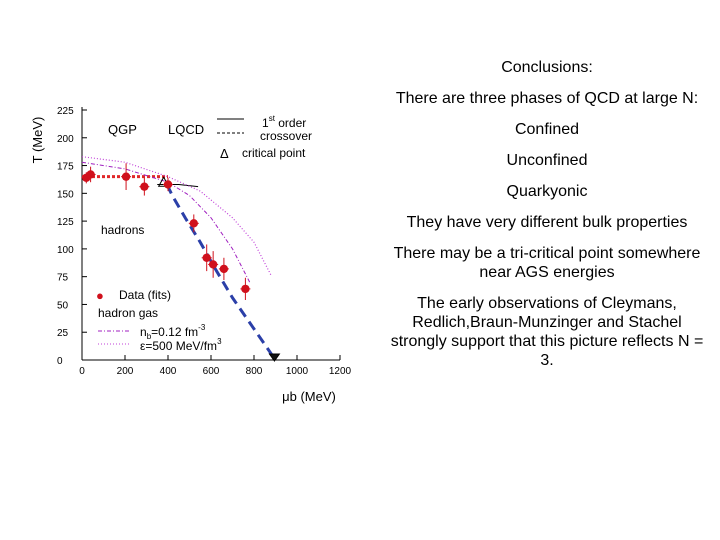  Describe the element at coordinates (65, 111) in the screenshot. I see `y-tick-label: 225` at that location.